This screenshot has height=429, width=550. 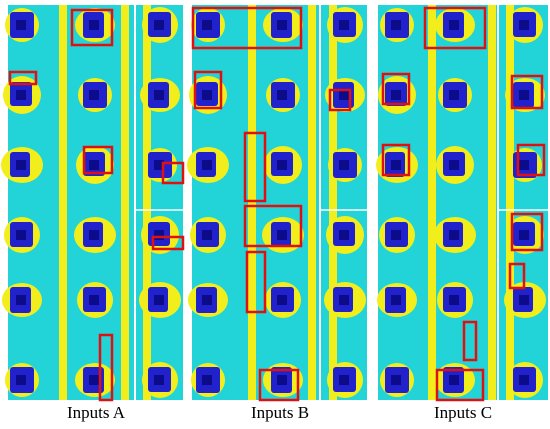 What do you see at coordinates (96, 412) in the screenshot?
I see `panel-label: Inputs A` at bounding box center [96, 412].